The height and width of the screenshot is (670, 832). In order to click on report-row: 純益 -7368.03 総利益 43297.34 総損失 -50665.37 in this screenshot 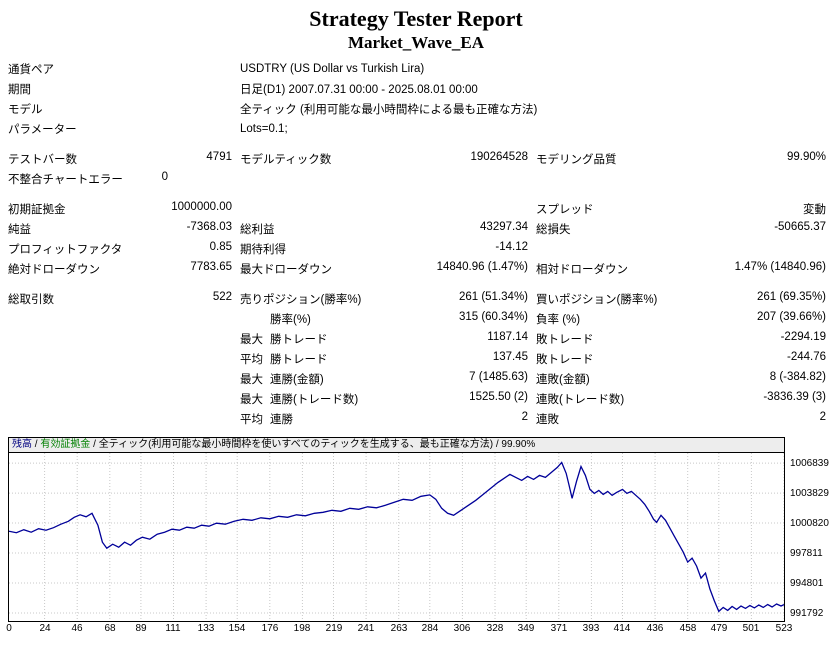, I will do `click(416, 229)`.